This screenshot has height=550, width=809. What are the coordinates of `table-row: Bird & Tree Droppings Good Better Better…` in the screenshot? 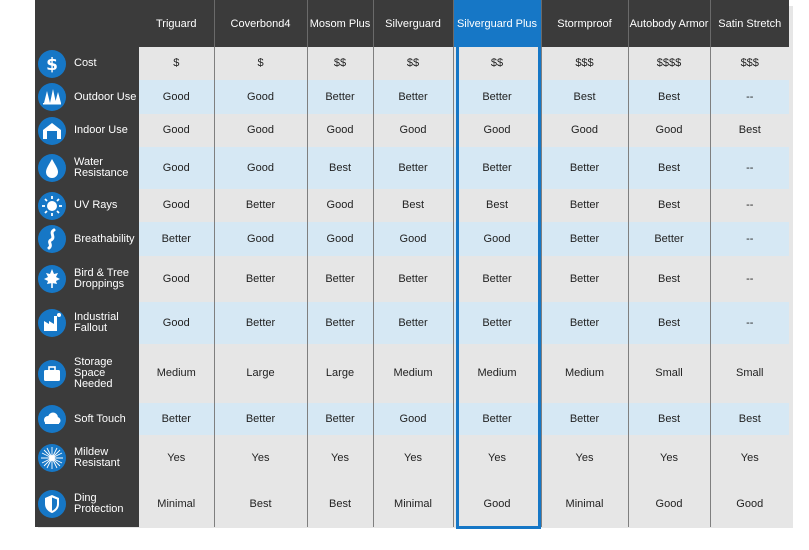 It's located at (412, 279).